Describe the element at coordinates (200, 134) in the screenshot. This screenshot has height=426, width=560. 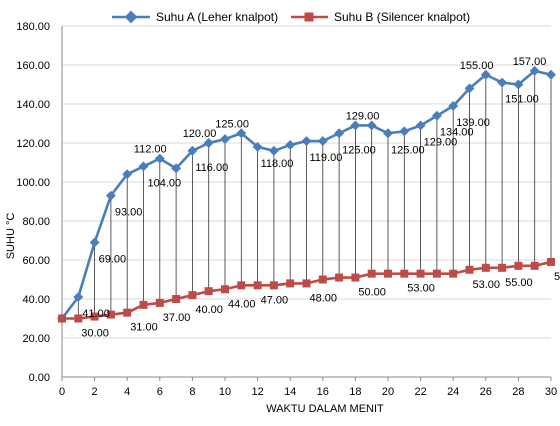
I see `data-label-series-a: 120.00` at that location.